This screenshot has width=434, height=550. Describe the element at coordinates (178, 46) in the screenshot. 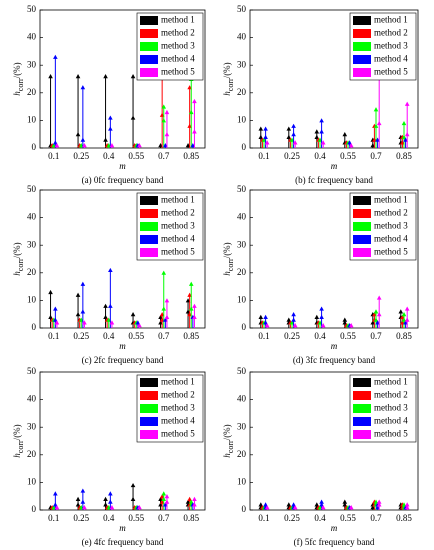

I see `legend-label: method 3` at that location.